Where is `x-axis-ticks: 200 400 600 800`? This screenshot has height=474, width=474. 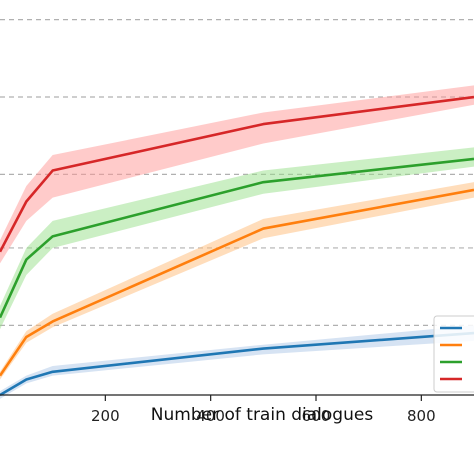
x-axis-ticks: 200 400 600 800 is located at coordinates (263, 410).